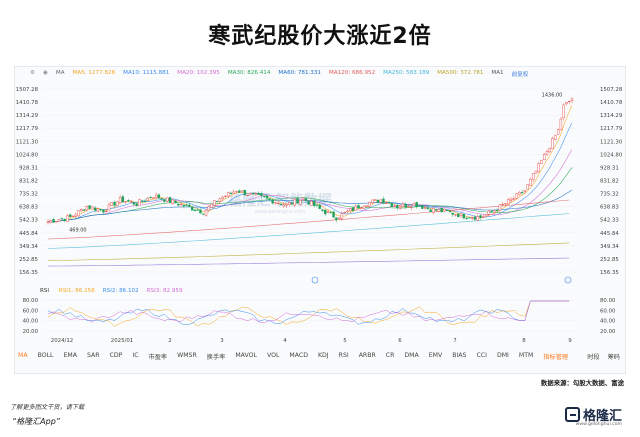 The image size is (640, 437). What do you see at coordinates (497, 73) in the screenshot?
I see `ma-legend-item: MA1` at bounding box center [497, 73].